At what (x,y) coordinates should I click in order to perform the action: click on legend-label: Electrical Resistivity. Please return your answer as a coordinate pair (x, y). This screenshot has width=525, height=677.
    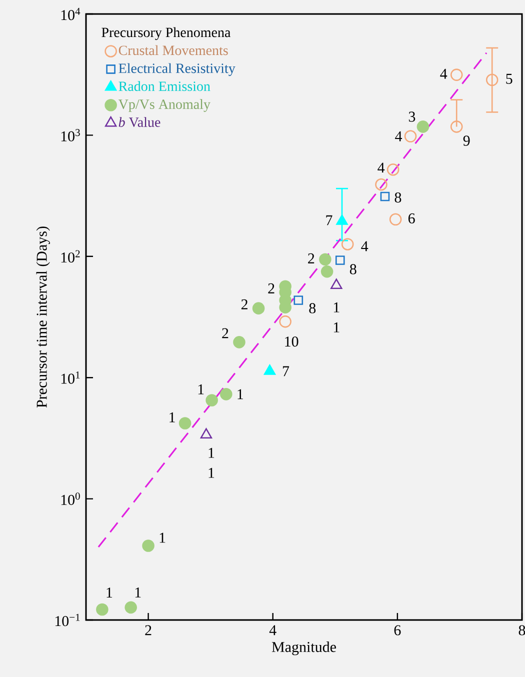
    Looking at the image, I should click on (177, 69).